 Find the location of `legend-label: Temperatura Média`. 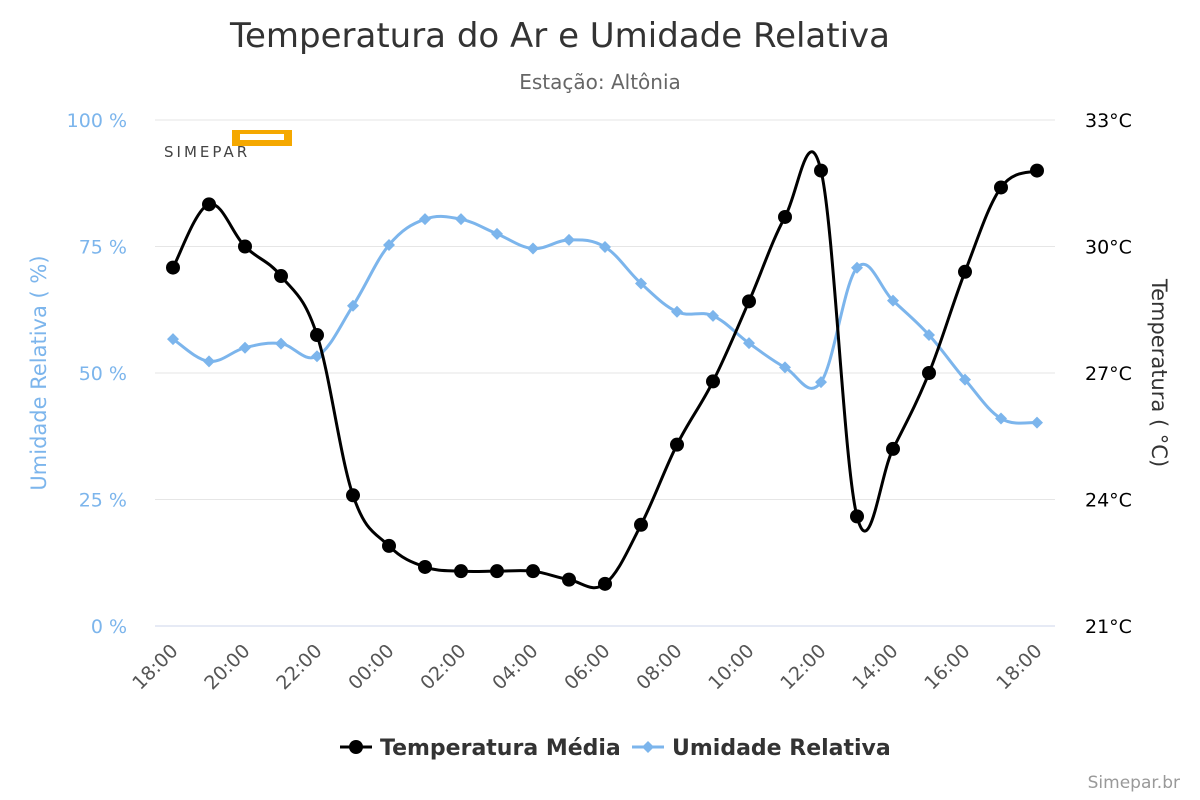

legend-label: Temperatura Média is located at coordinates (500, 748).